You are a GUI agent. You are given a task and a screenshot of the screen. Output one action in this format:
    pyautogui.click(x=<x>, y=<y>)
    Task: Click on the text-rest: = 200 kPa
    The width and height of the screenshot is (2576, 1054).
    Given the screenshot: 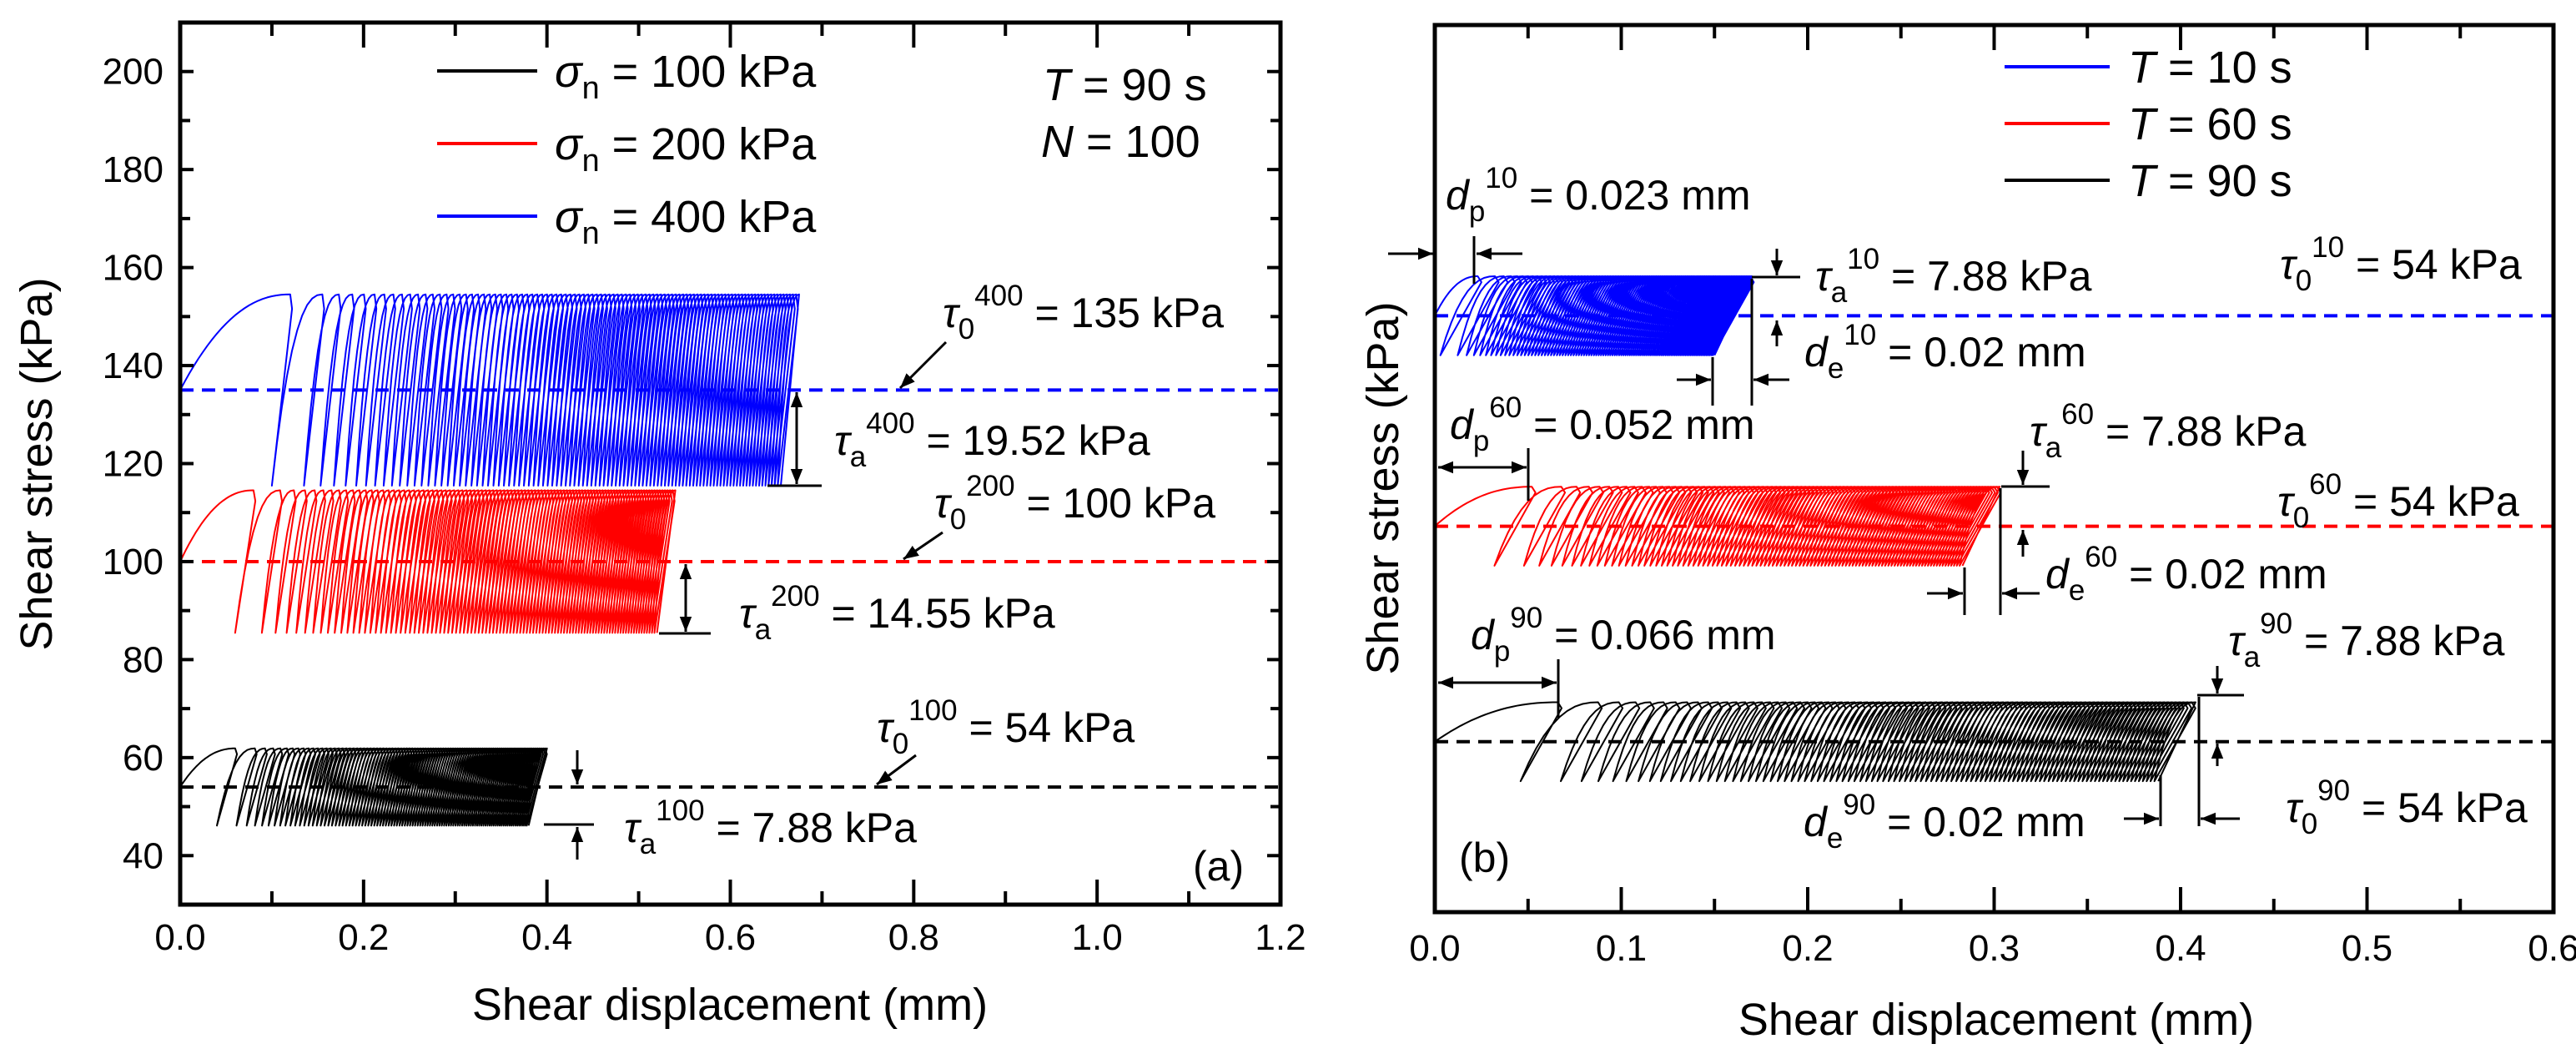 What is the action you would take?
    pyautogui.click(x=709, y=144)
    